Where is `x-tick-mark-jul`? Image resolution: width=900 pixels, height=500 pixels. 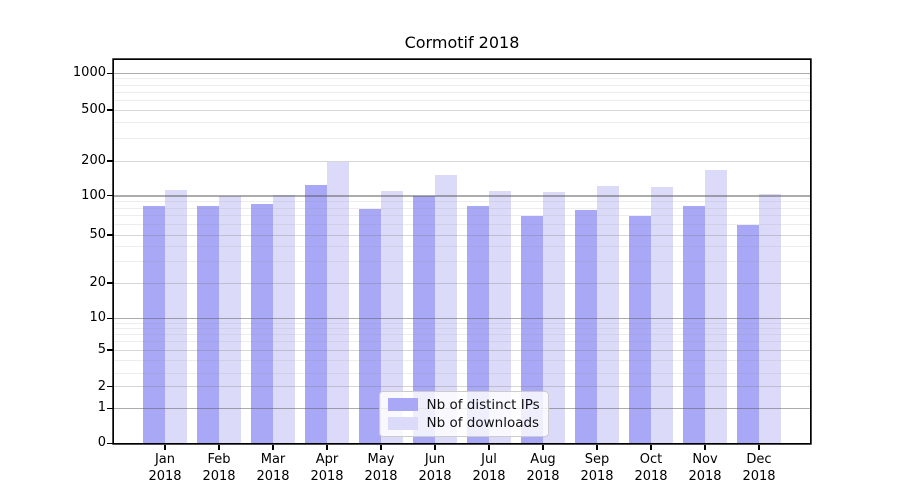 x-tick-mark-jul is located at coordinates (489, 447).